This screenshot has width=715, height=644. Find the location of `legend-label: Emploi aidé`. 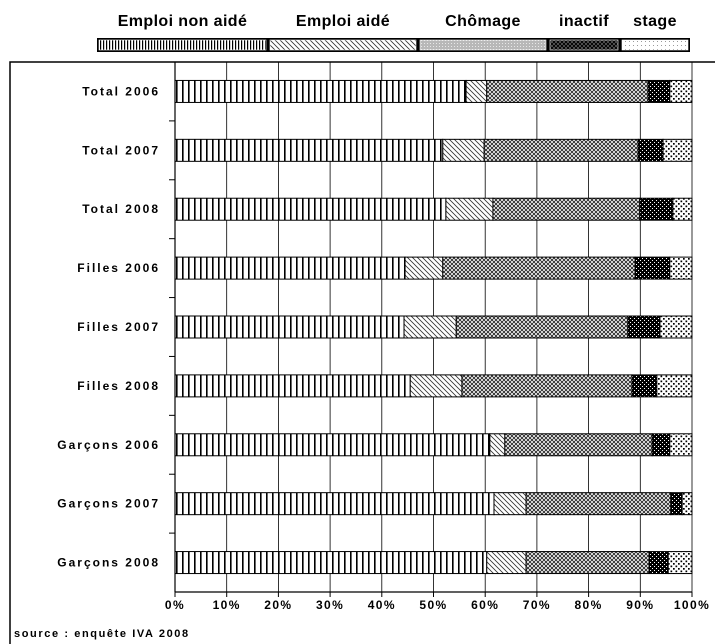

legend-label: Emploi aidé is located at coordinates (343, 21).